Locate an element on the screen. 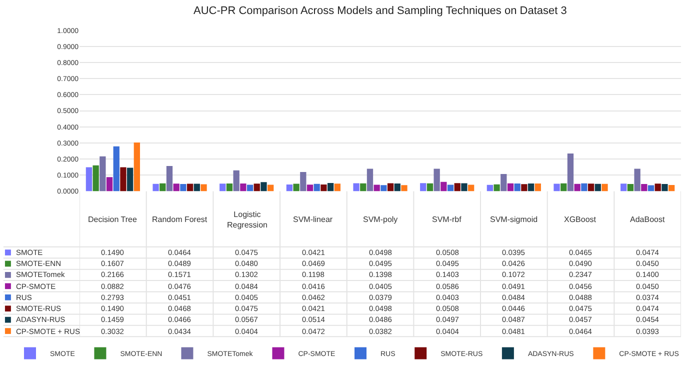 The height and width of the screenshot is (368, 685). x-tick-label: SVM-poly is located at coordinates (380, 219).